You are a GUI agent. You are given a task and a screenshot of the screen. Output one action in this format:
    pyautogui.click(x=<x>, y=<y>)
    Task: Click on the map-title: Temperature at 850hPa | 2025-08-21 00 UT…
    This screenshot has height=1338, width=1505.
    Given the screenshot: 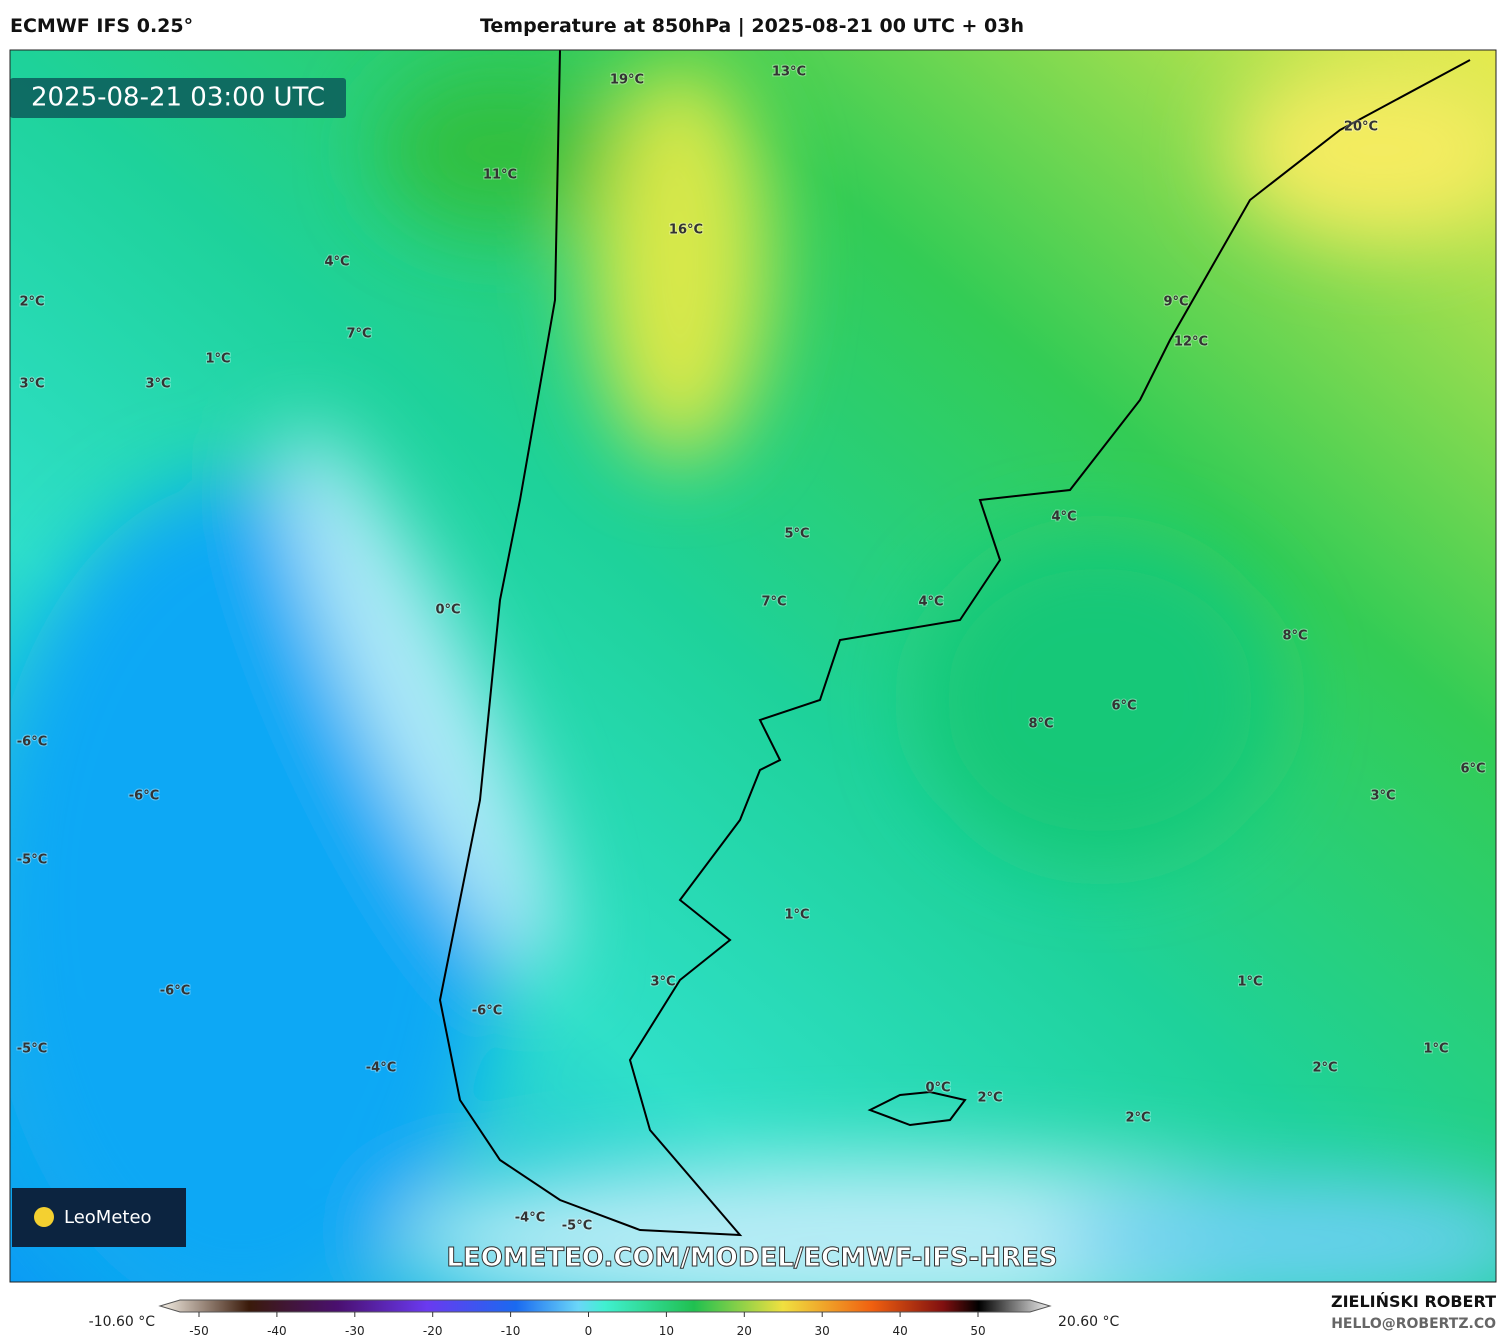 What is the action you would take?
    pyautogui.click(x=752, y=26)
    